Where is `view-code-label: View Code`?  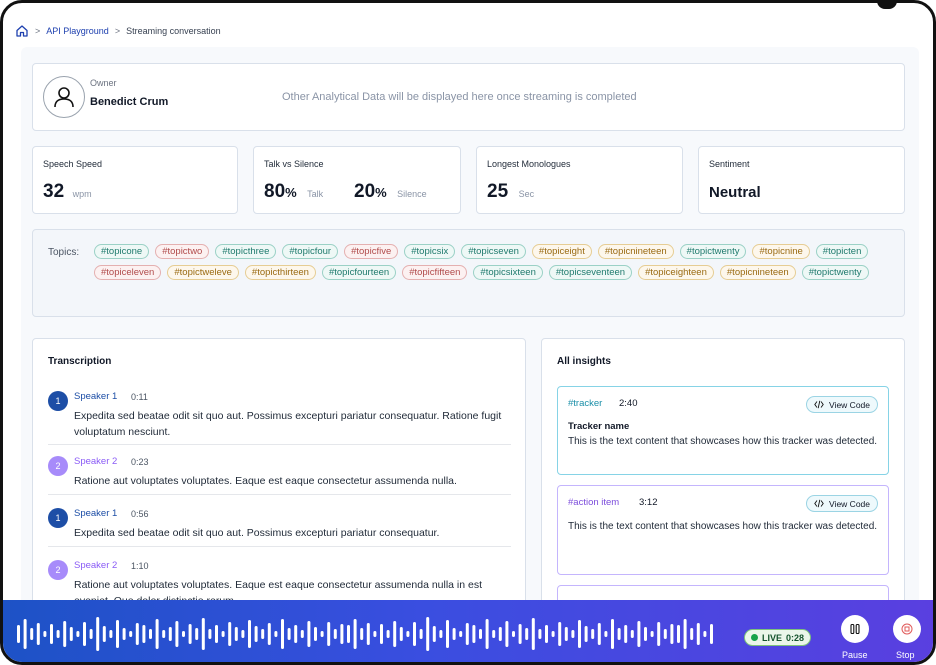 view-code-label: View Code is located at coordinates (849, 503).